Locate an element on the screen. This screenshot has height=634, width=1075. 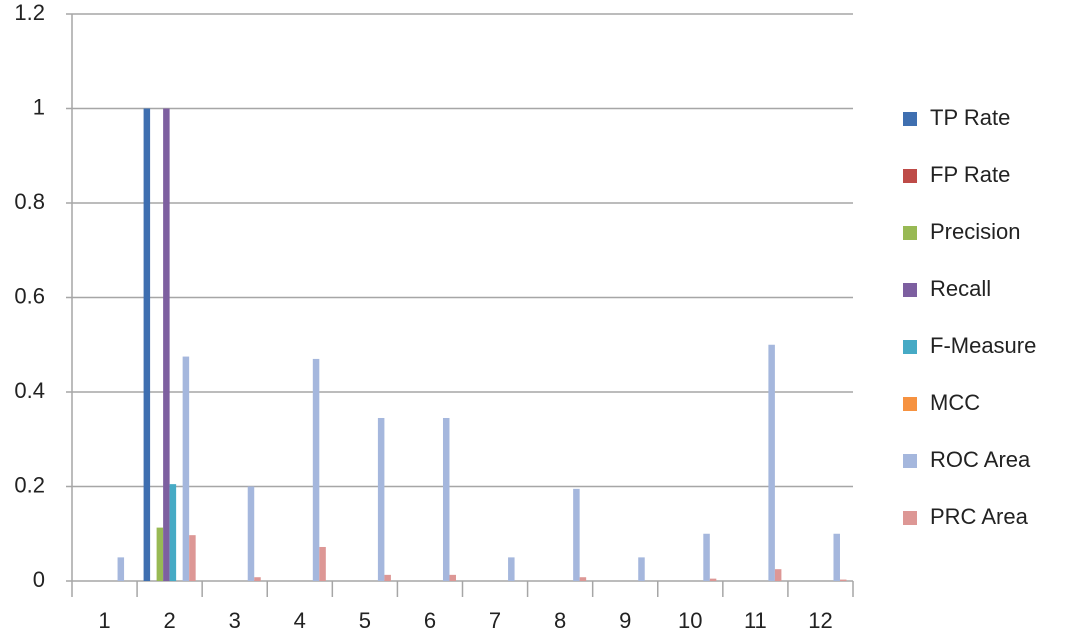
y-tick-label: 0 is located at coordinates (39, 579).